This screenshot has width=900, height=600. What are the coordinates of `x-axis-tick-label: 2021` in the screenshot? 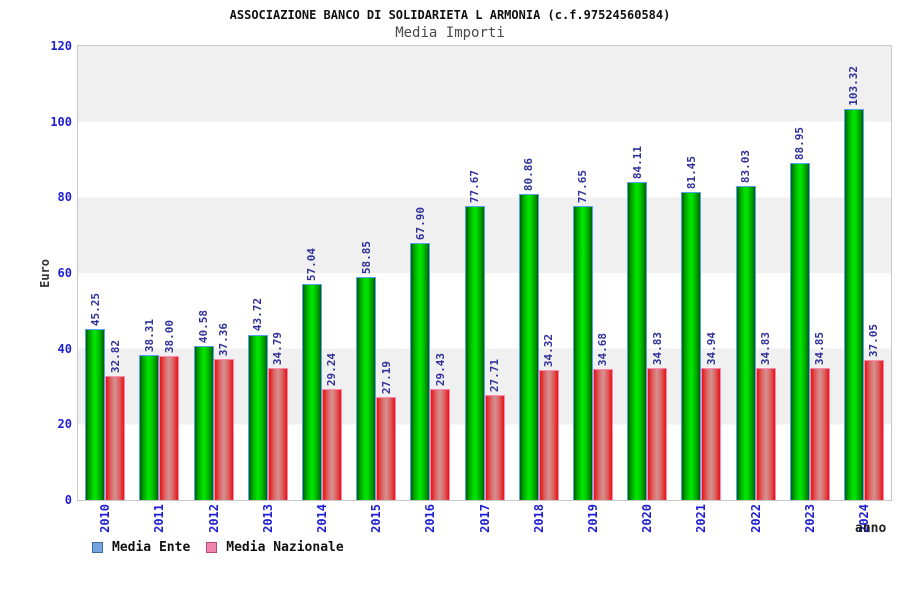 It's located at (701, 518).